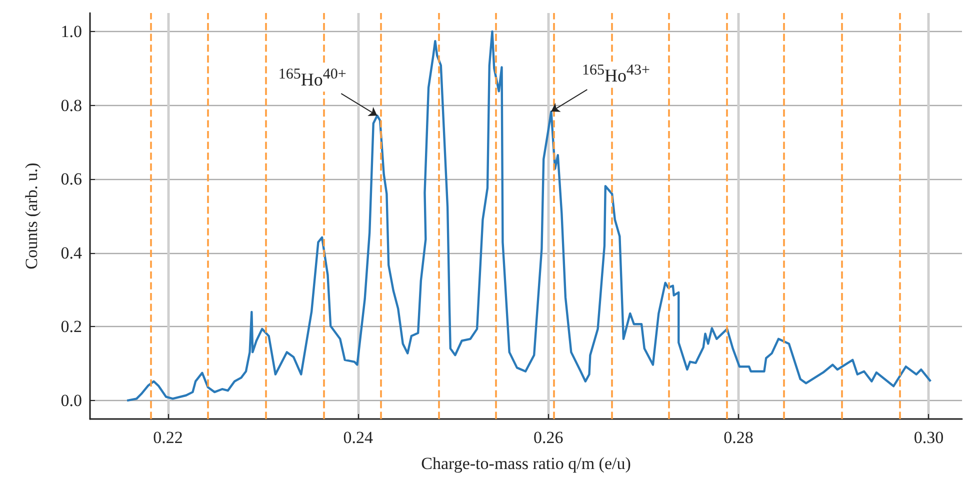 The height and width of the screenshot is (491, 972). I want to click on x-axis-title: Charge-to-mass ratio q/m (e/u), so click(526, 463).